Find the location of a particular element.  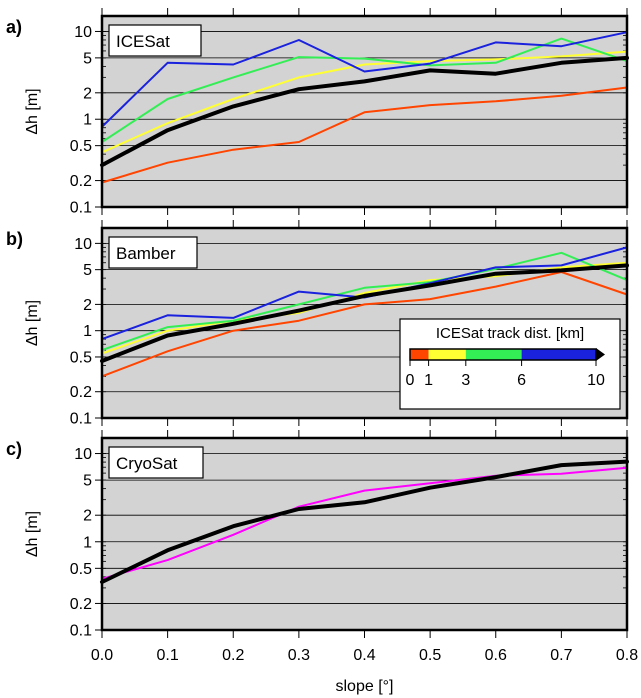

x-tick-label: 0.3 is located at coordinates (299, 655).